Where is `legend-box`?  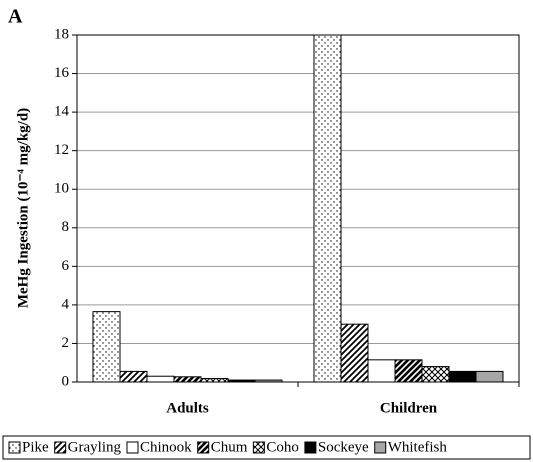
legend-box is located at coordinates (266, 447).